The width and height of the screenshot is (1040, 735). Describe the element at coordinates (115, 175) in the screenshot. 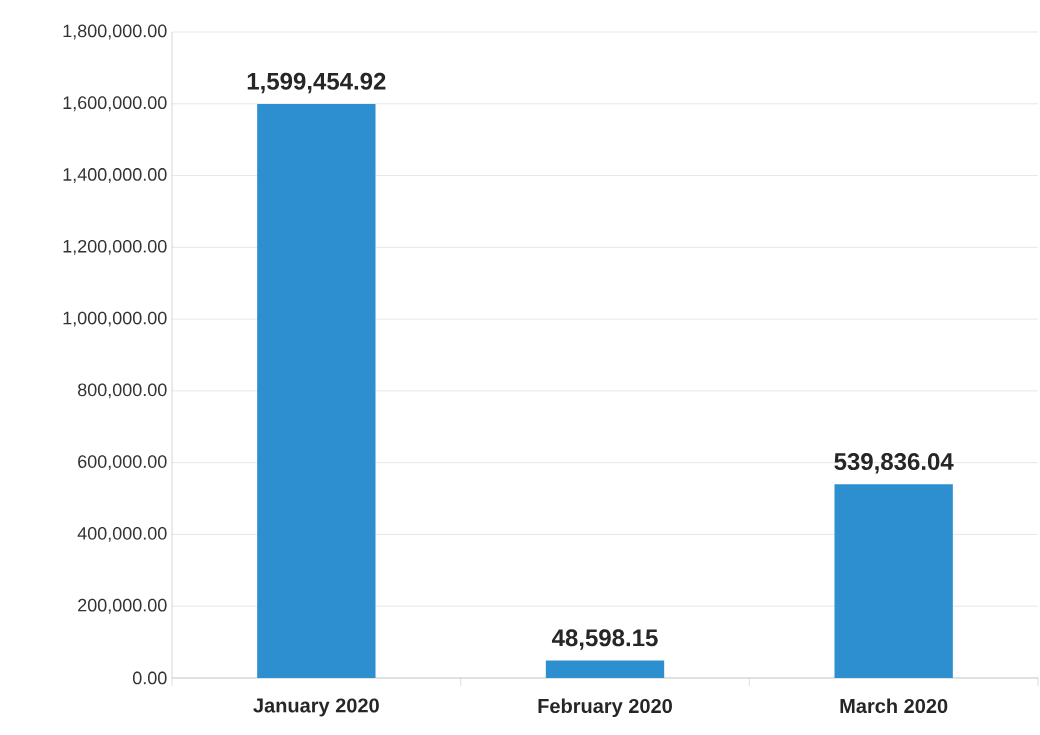

I see `y-tick-label: 1,400,000.00` at that location.